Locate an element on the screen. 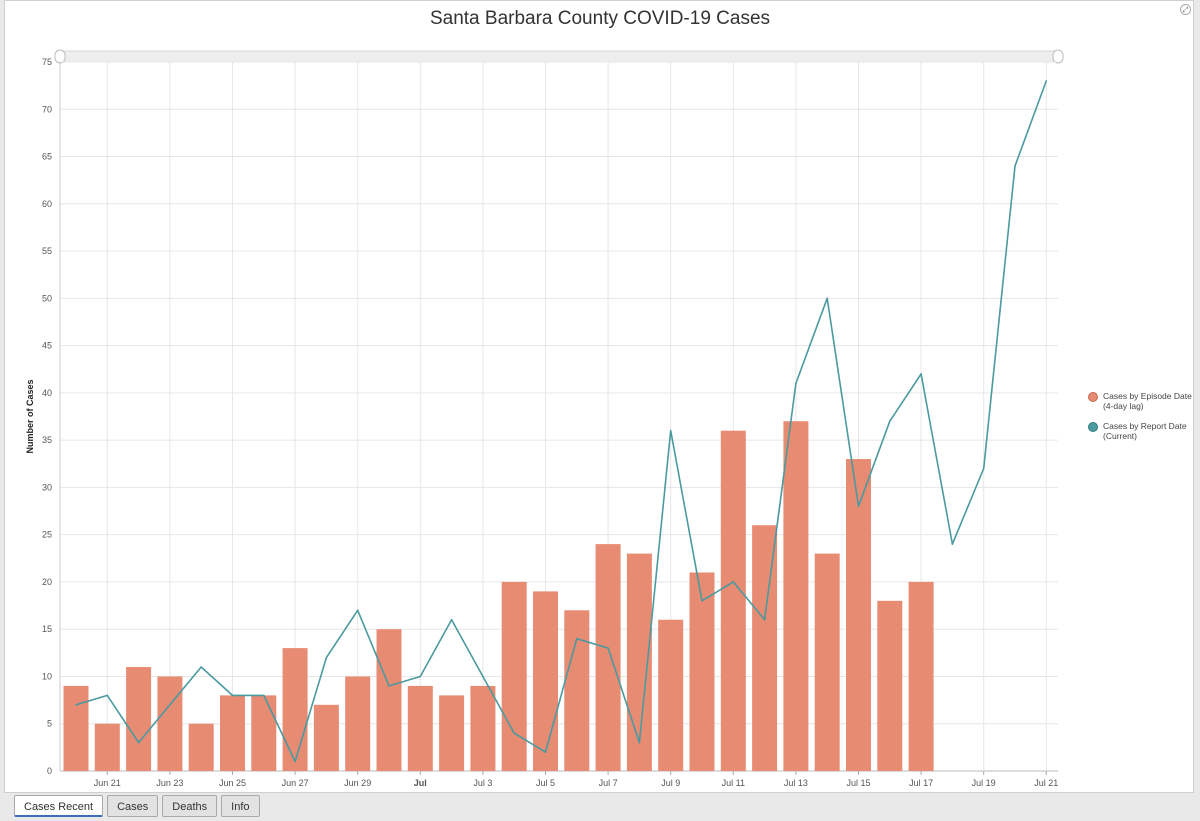 This screenshot has width=1200, height=821. tab-info: Info is located at coordinates (240, 806).